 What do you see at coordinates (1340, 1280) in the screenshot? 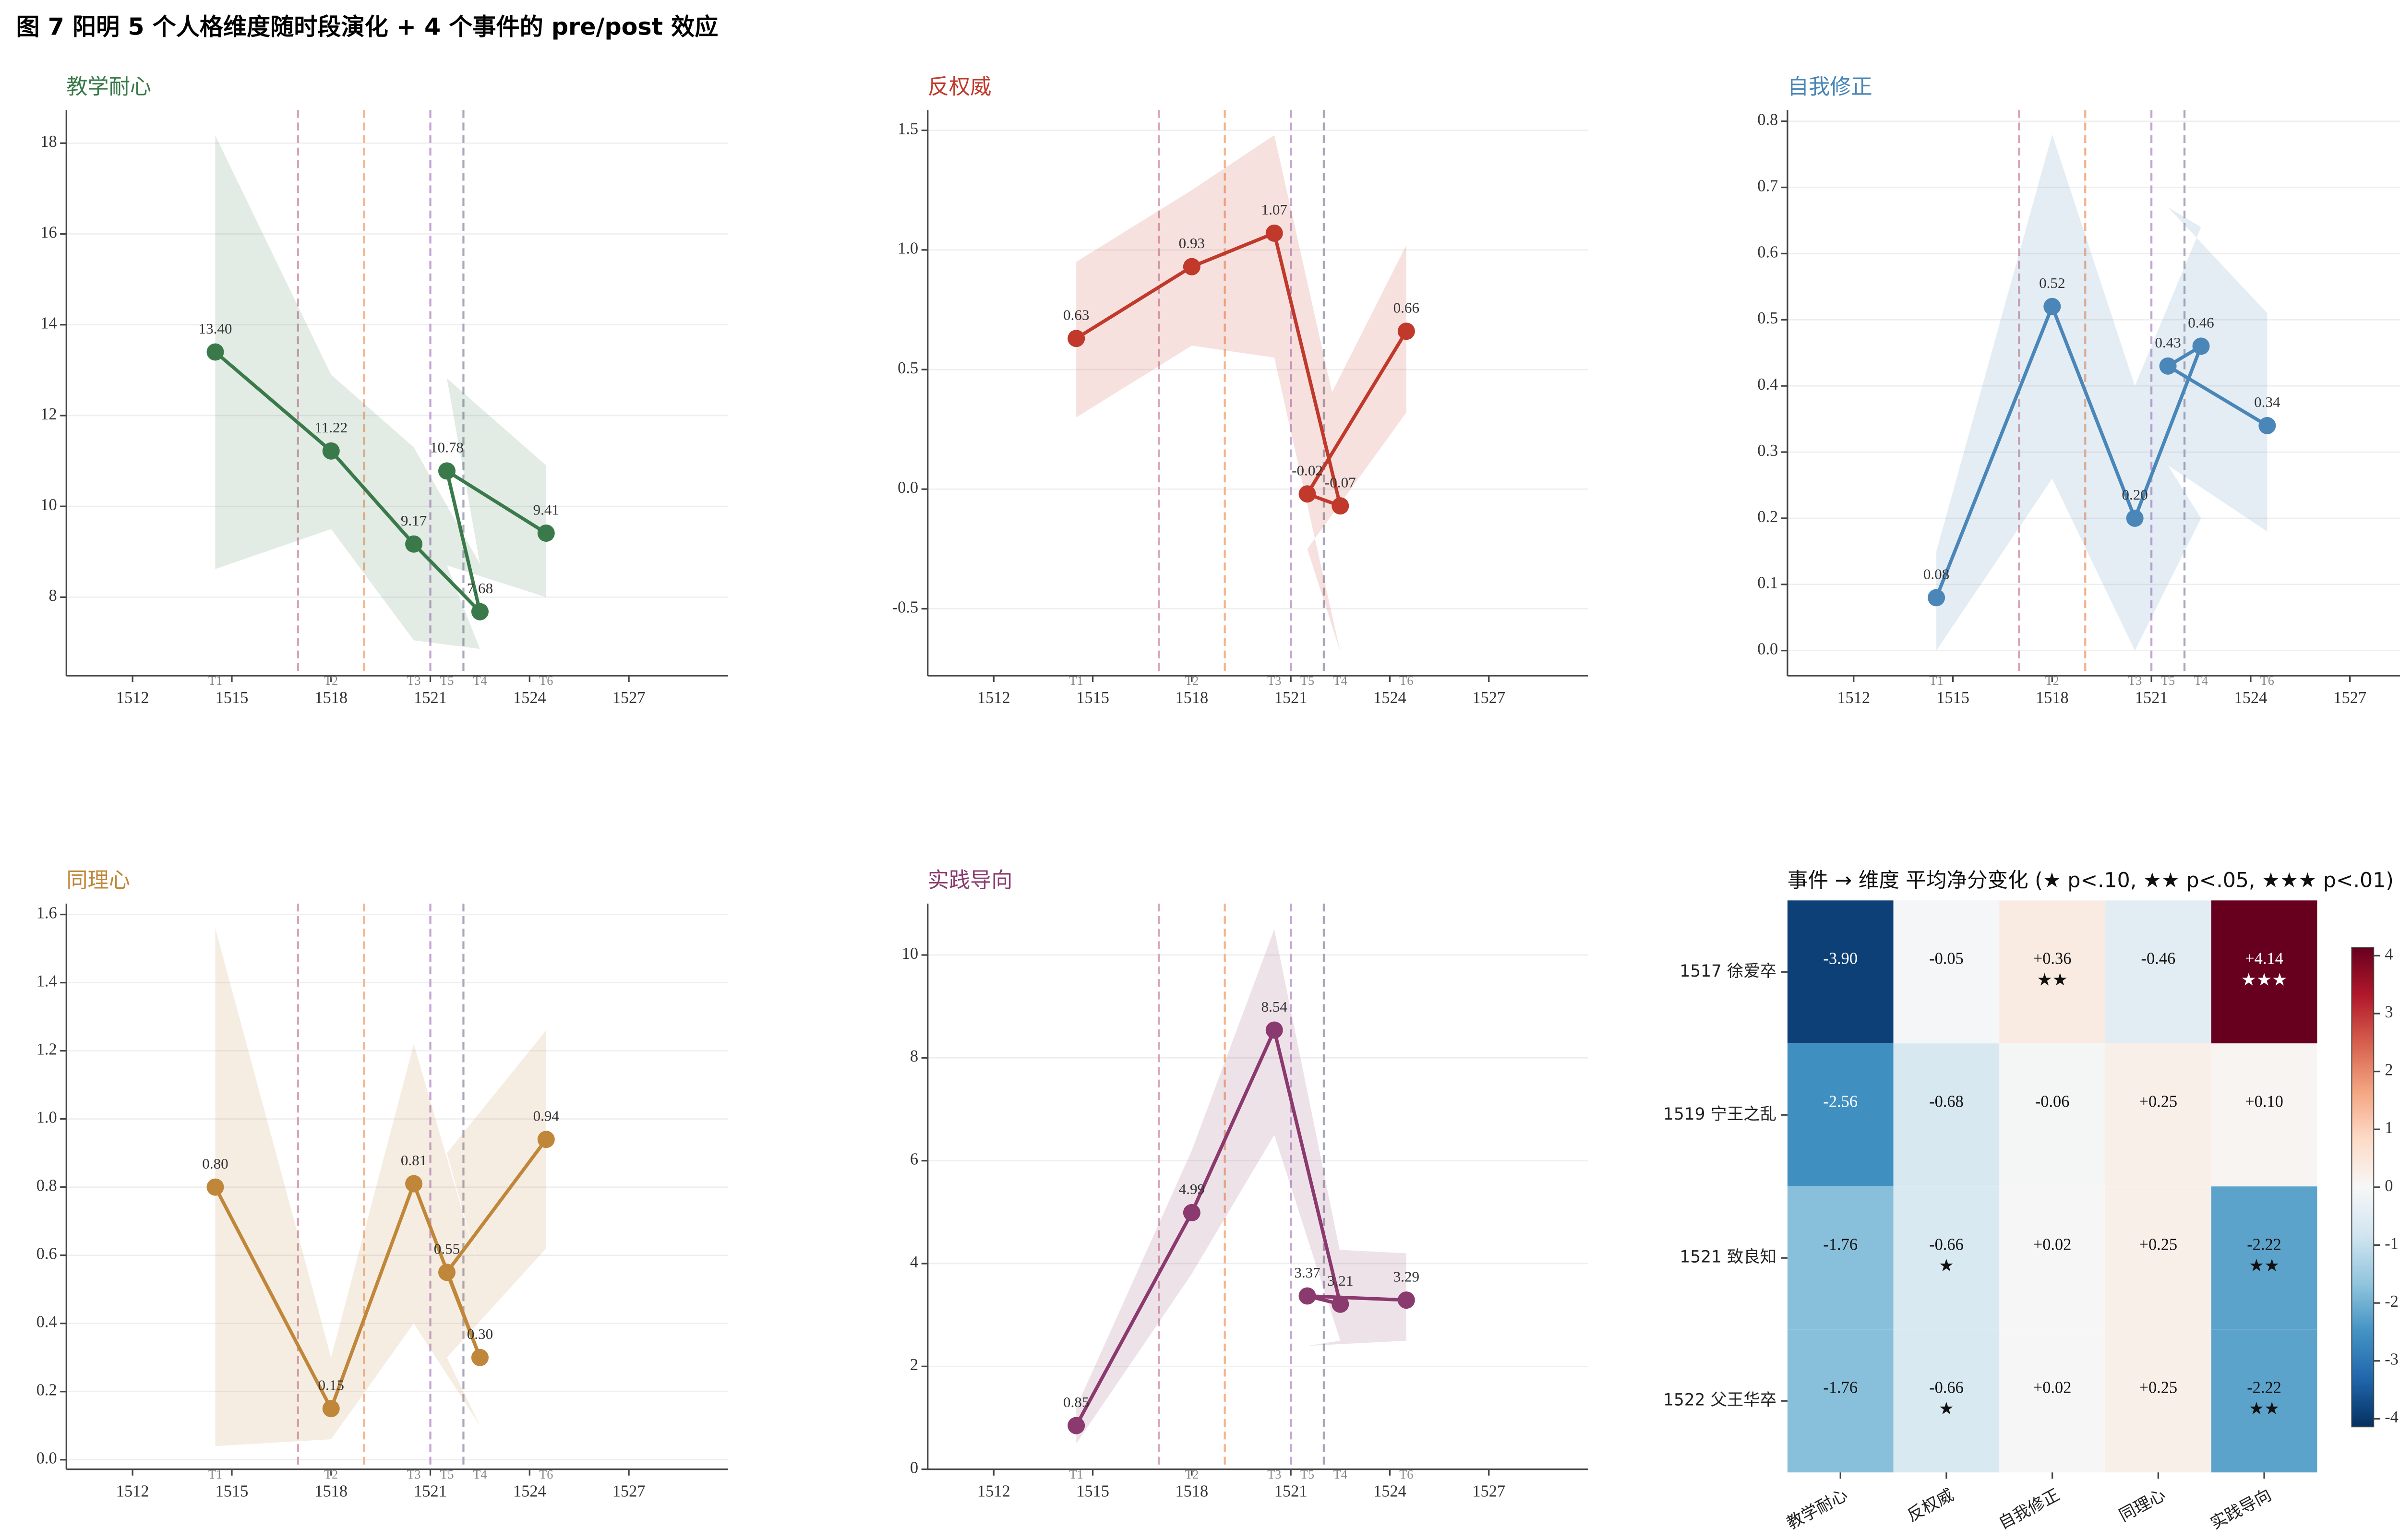
I see `value-label: 3.21` at bounding box center [1340, 1280].